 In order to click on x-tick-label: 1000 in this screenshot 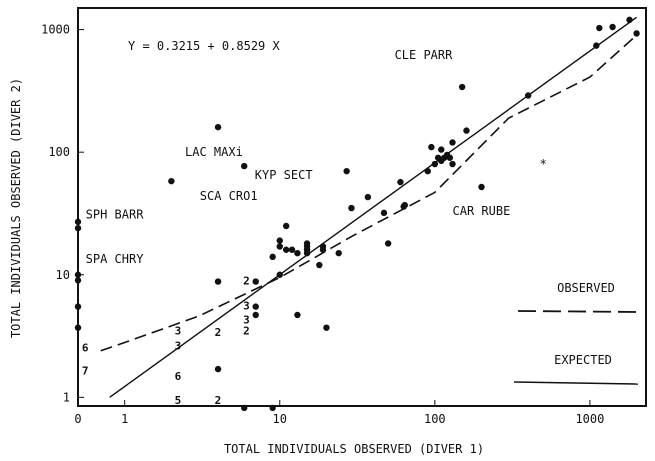, I will do `click(589, 419)`.